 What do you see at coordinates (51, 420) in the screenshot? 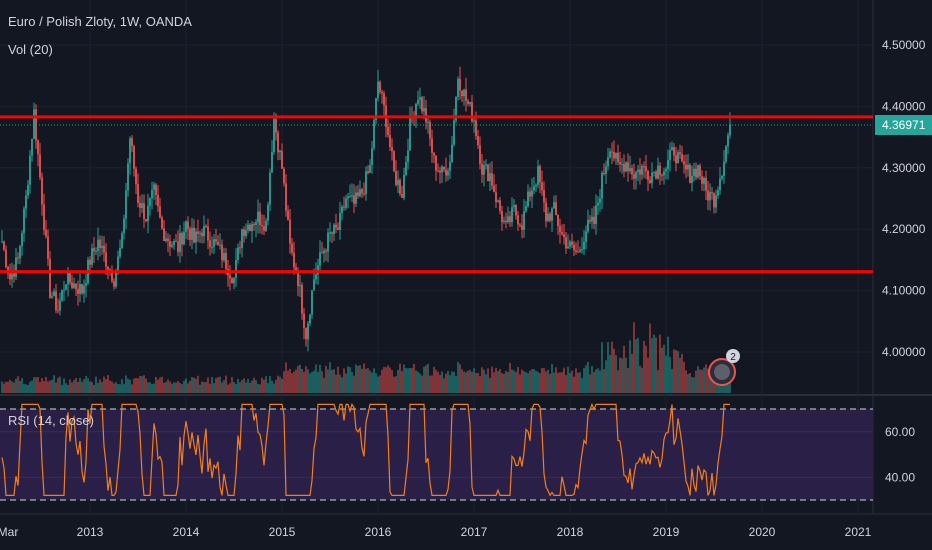
I see `rsi-legend: RSI (14, close)` at bounding box center [51, 420].